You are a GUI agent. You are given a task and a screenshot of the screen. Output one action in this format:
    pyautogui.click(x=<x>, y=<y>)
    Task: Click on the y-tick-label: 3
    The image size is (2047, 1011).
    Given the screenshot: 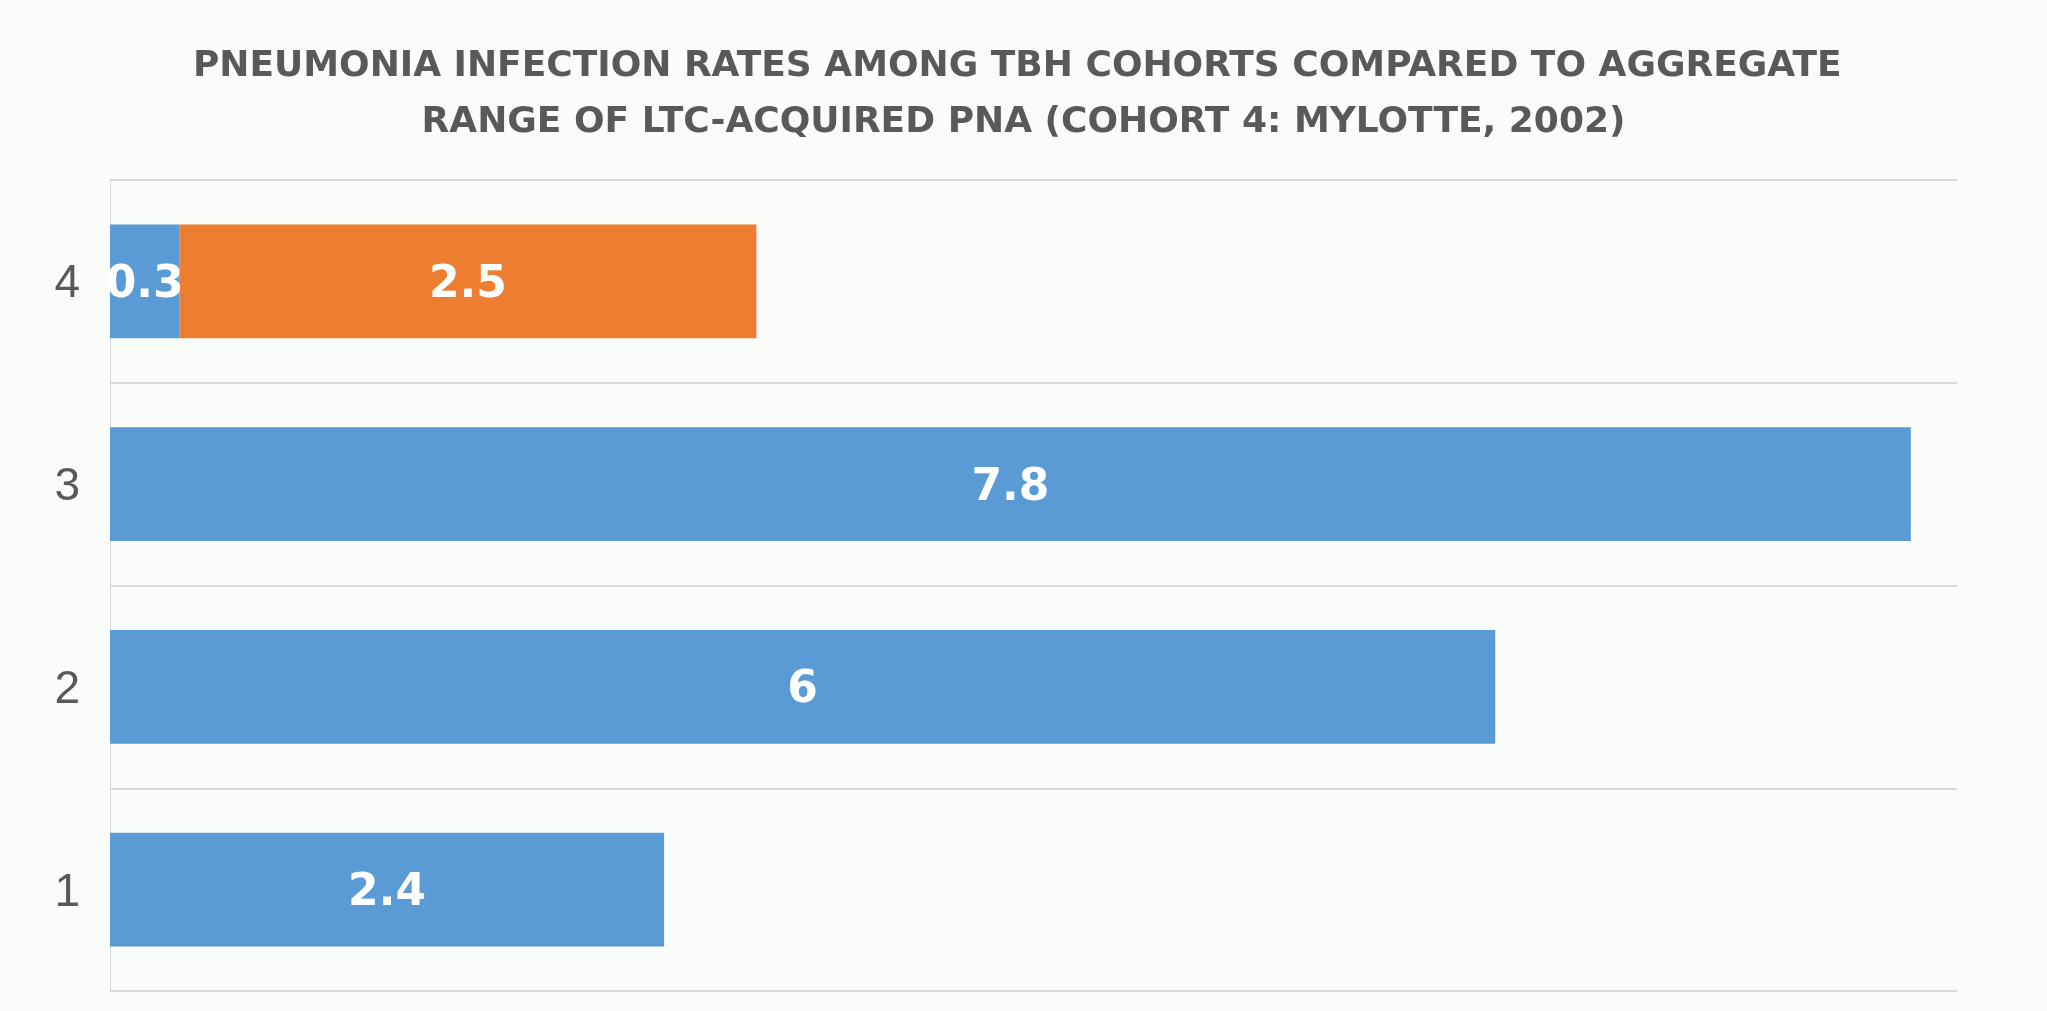 What is the action you would take?
    pyautogui.click(x=67, y=484)
    